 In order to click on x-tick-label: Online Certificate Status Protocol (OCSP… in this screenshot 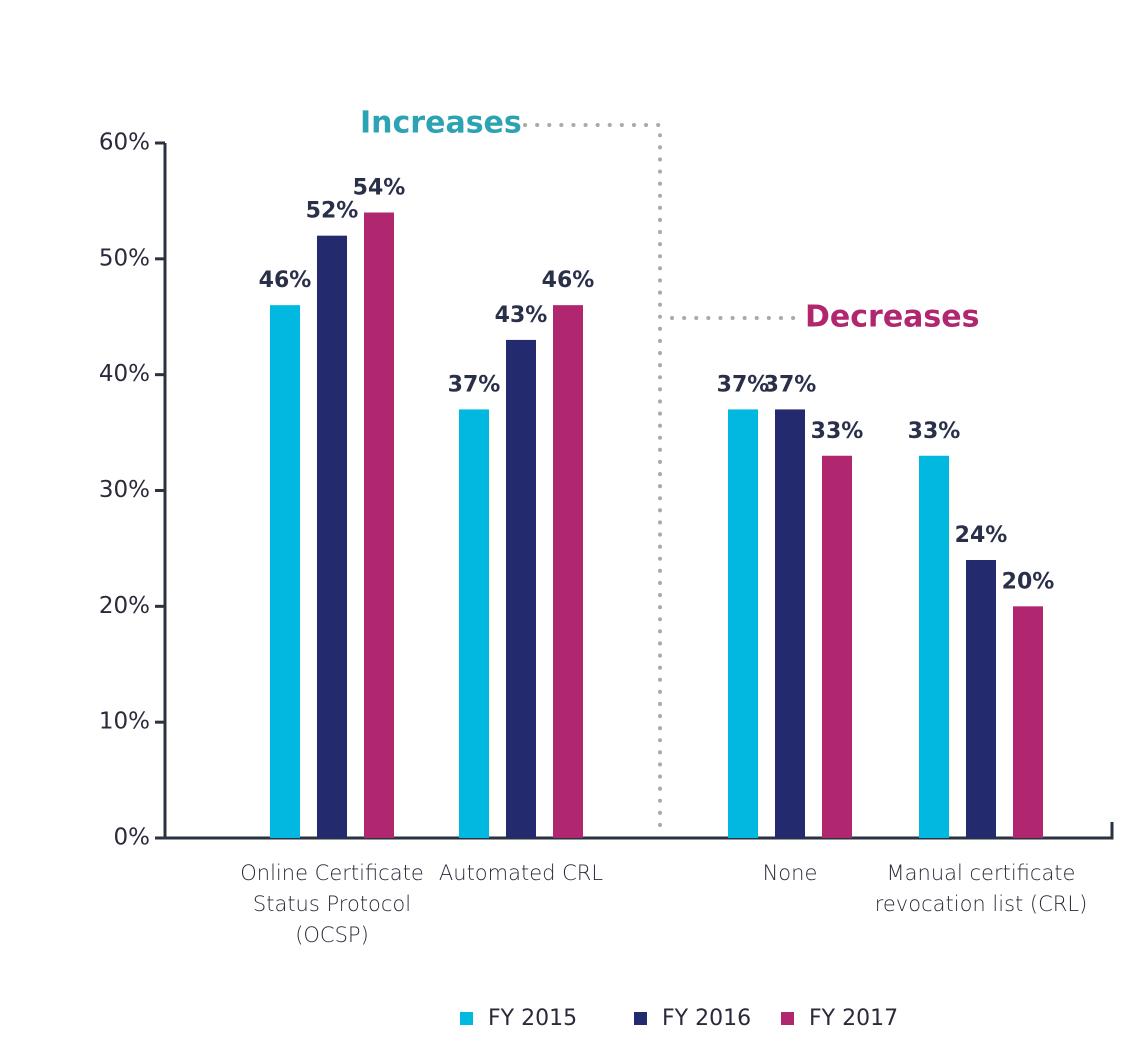, I will do `click(332, 904)`.